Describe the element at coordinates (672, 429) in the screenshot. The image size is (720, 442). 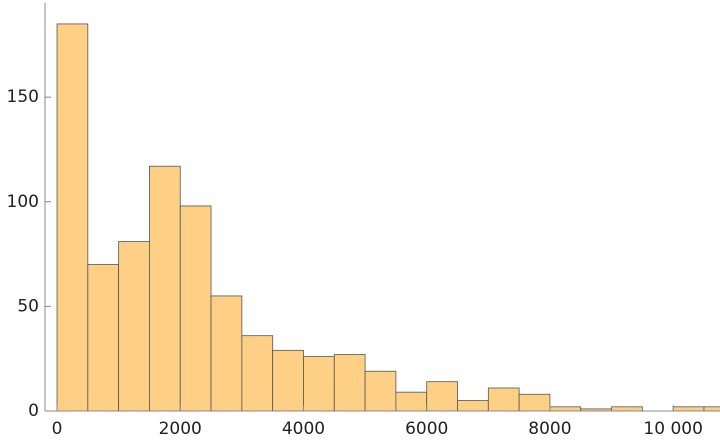
I see `x-tick-label: 10 000` at that location.